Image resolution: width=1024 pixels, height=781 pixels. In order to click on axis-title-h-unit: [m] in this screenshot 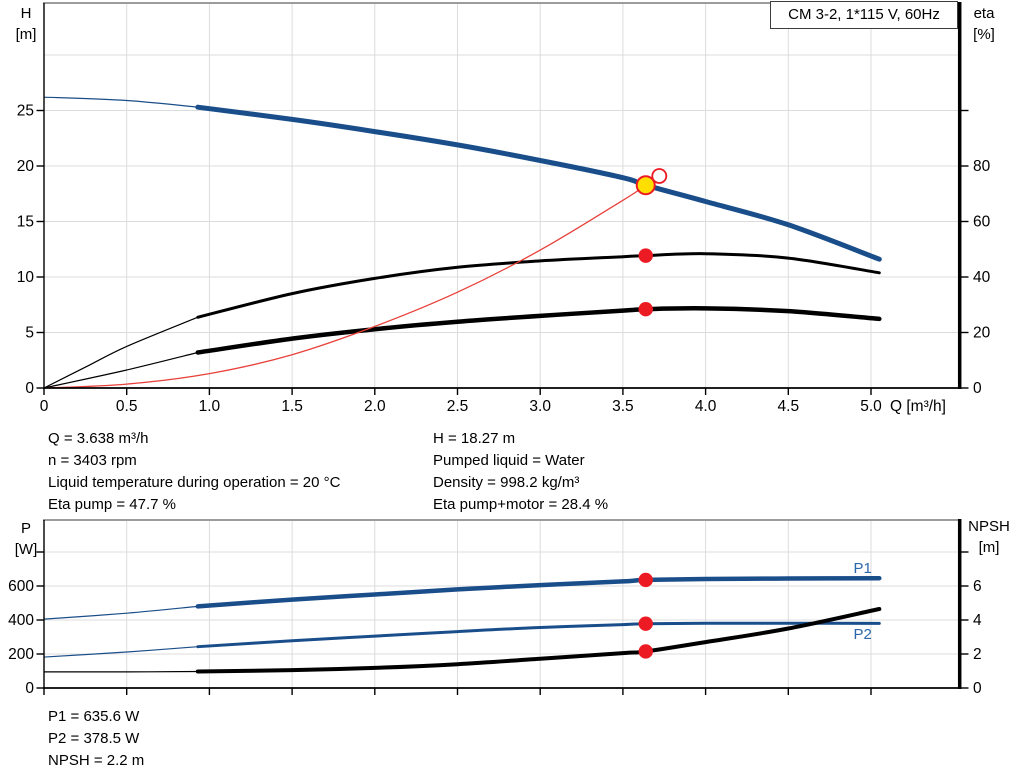, I will do `click(26, 34)`.